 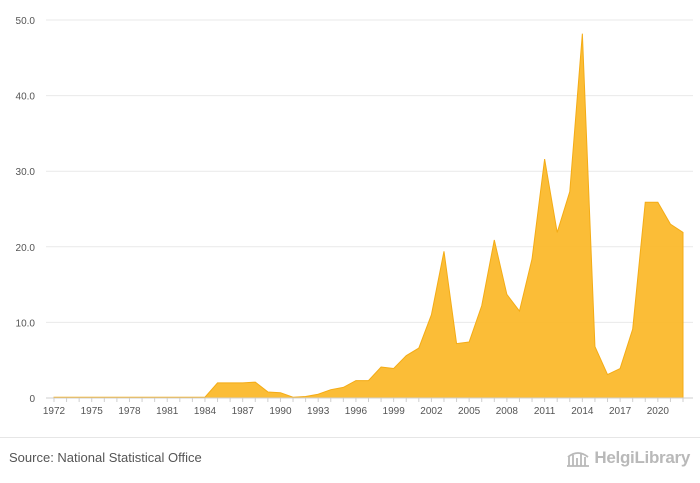 I want to click on y-tick-label: 50.0, so click(x=26, y=21).